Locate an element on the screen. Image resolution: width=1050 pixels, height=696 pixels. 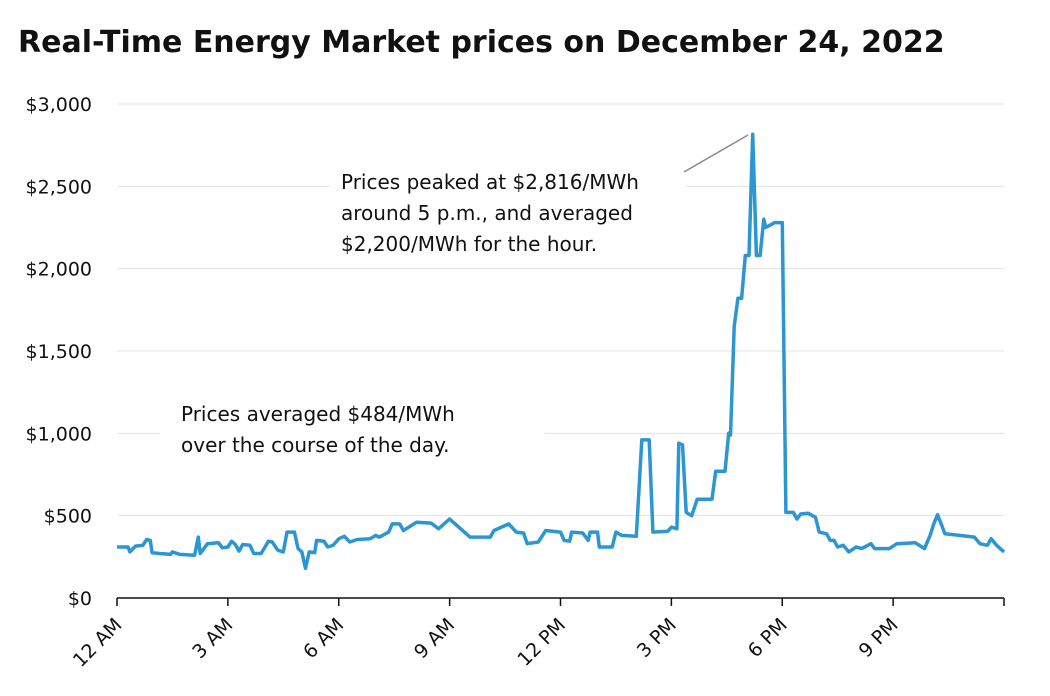
x-tick-label: 9 AM is located at coordinates (434, 638).